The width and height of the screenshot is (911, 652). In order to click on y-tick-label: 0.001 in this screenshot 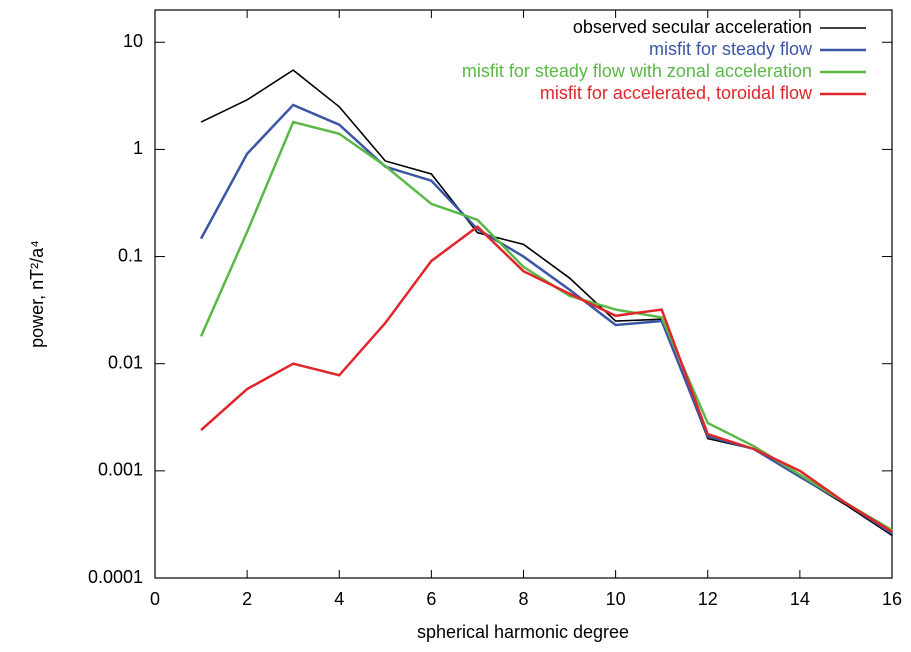, I will do `click(120, 470)`.